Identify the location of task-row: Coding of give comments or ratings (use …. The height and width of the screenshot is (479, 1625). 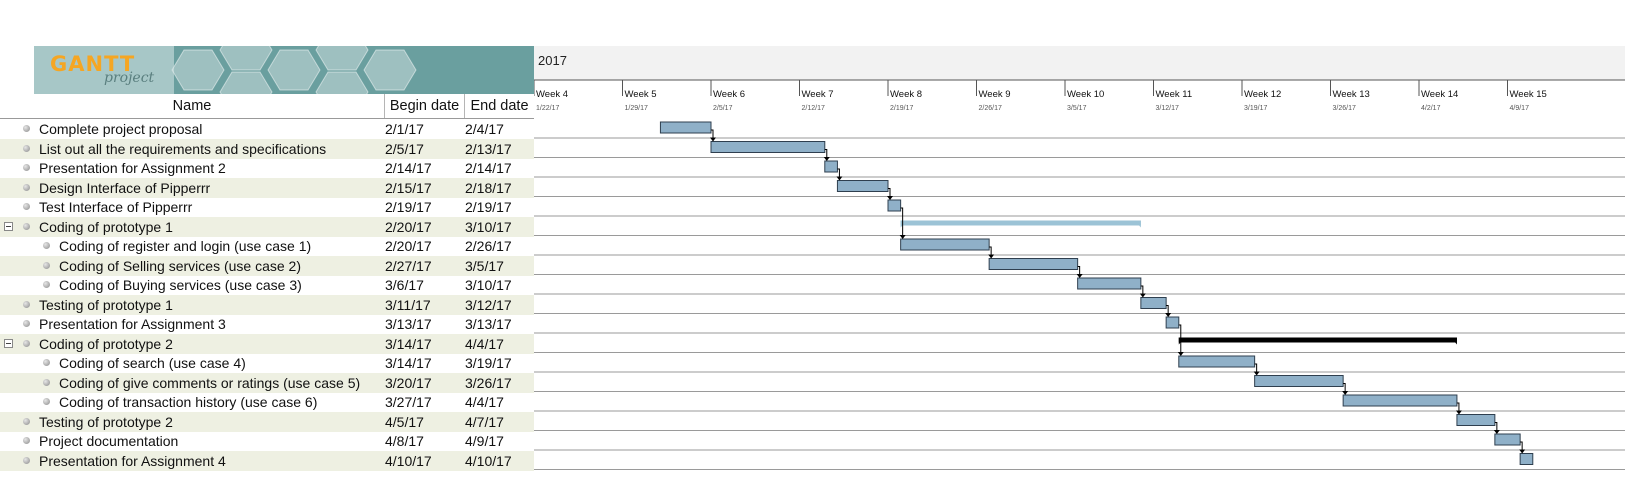
(267, 382).